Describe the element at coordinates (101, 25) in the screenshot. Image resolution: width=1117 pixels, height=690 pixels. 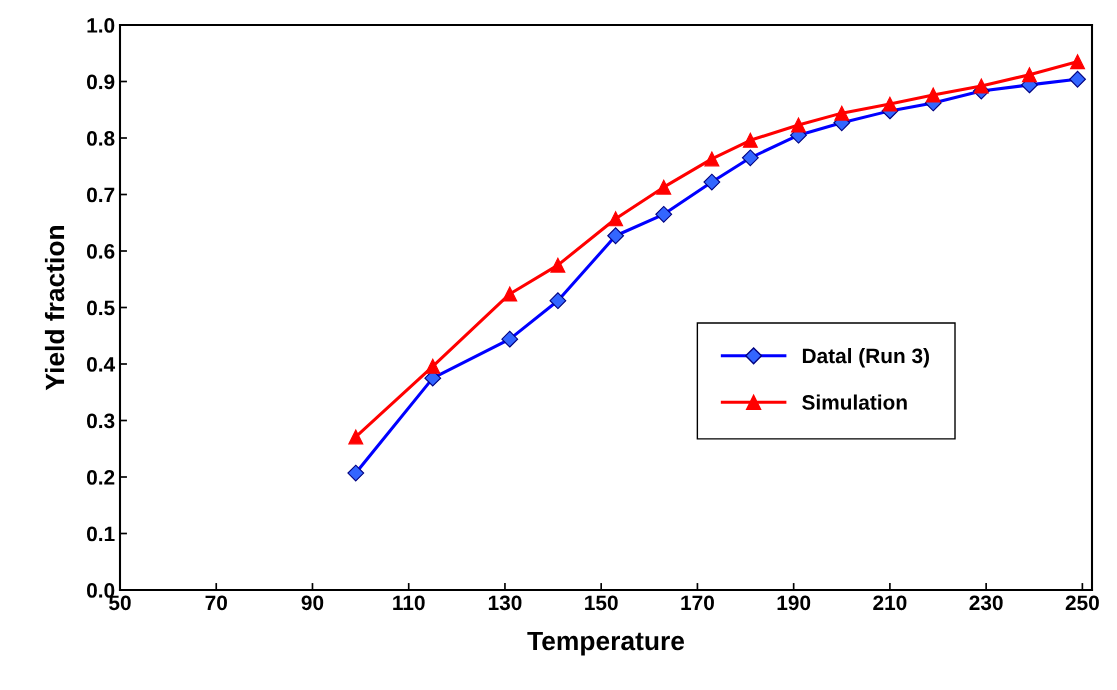
I see `y-tick-label: 1.0` at that location.